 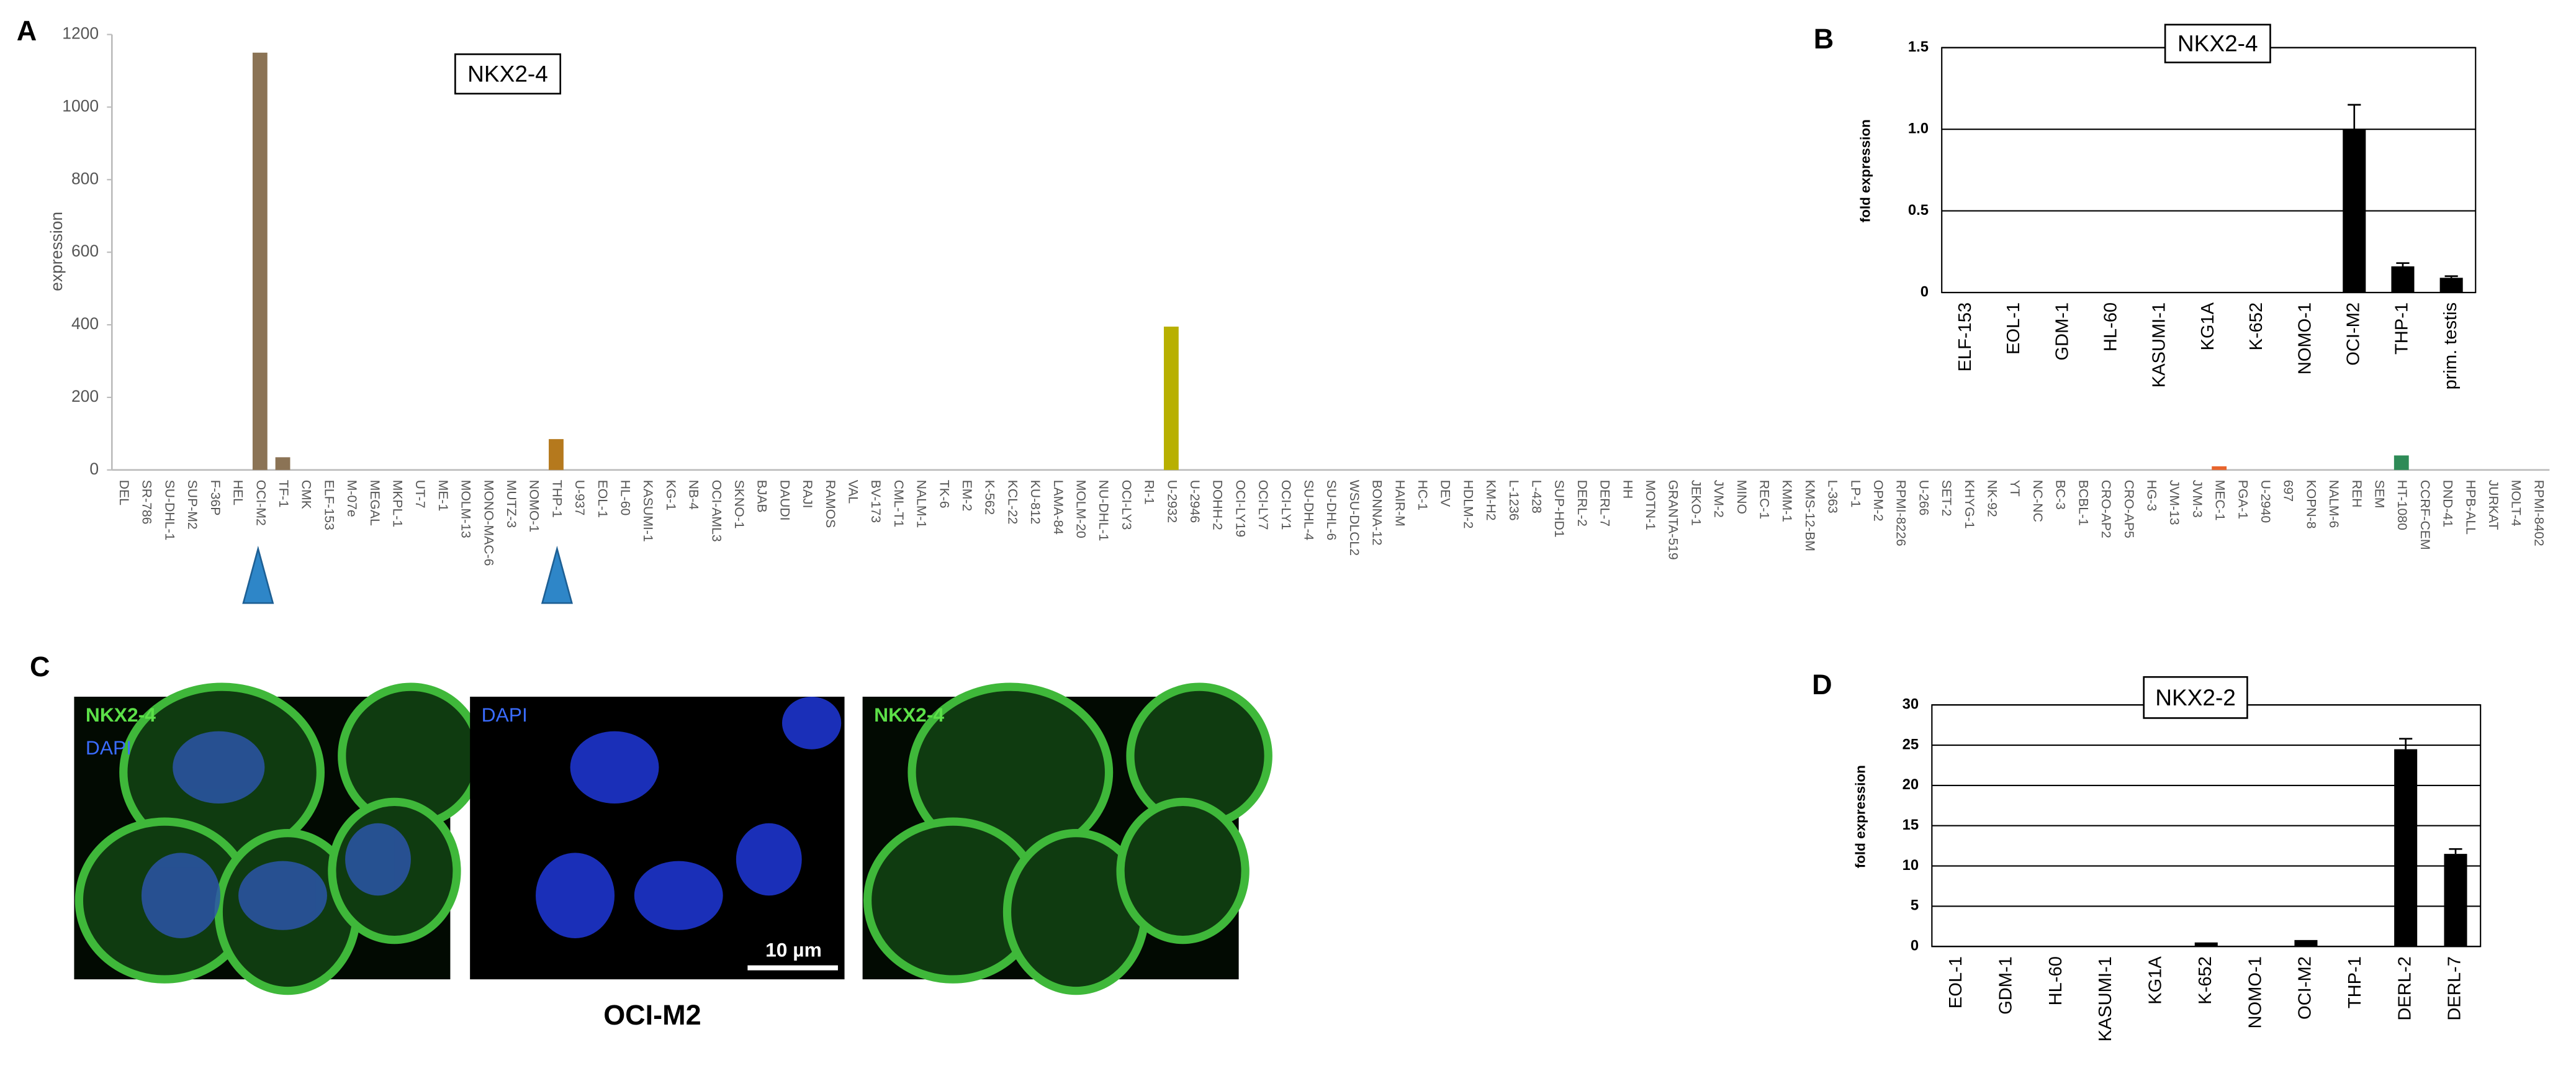 I want to click on x-tick-label: BC-3, so click(x=2060, y=495).